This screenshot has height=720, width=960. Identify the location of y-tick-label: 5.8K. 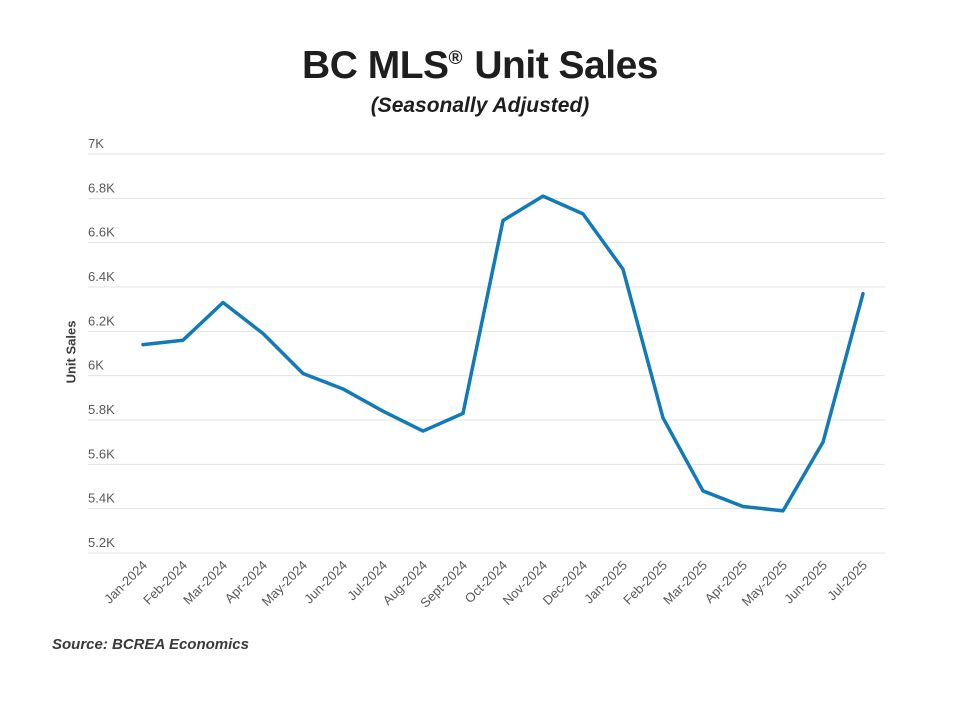
(101, 409).